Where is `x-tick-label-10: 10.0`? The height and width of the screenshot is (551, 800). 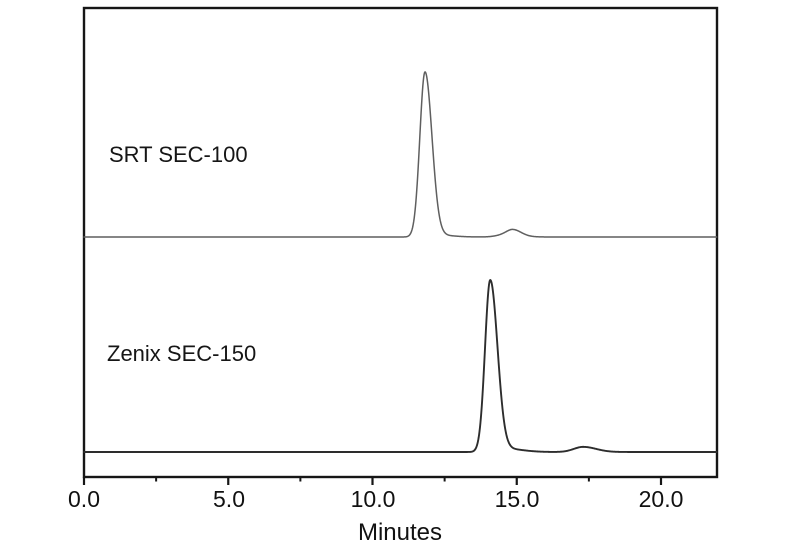 x-tick-label-10: 10.0 is located at coordinates (373, 499).